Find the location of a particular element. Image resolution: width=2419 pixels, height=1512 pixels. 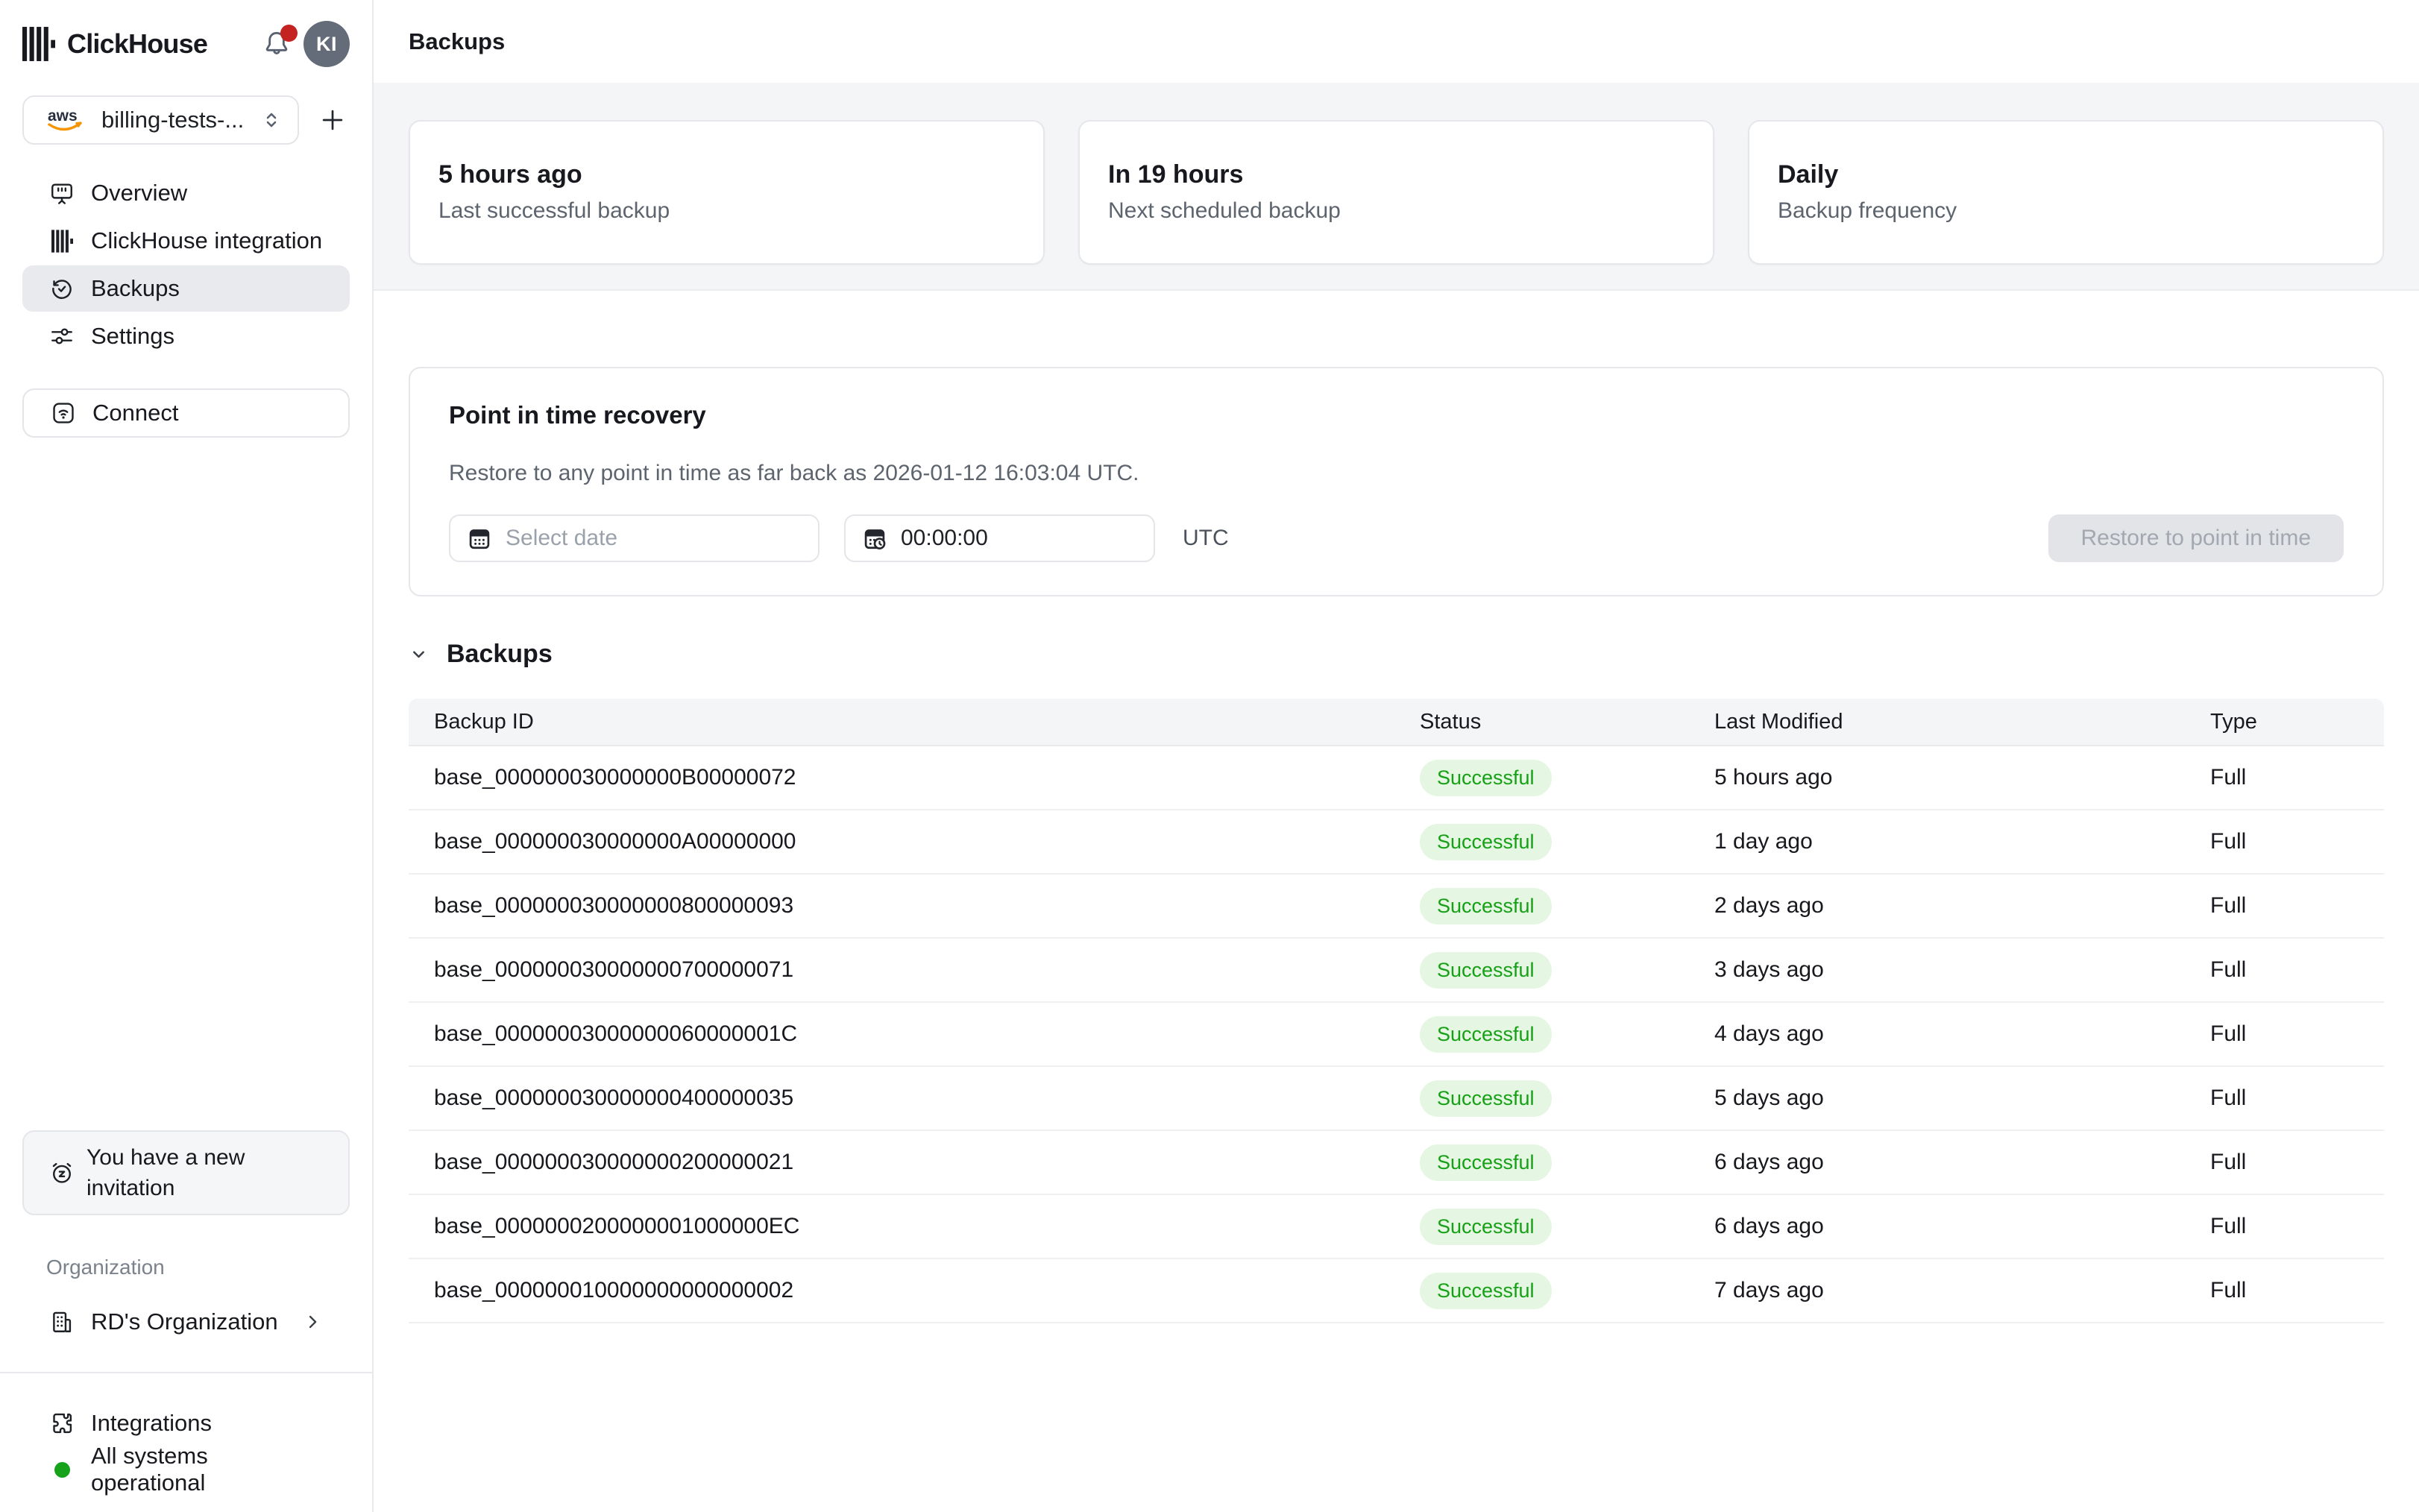

backup-id-cell: base_000000030000000400000035 is located at coordinates (614, 1098).